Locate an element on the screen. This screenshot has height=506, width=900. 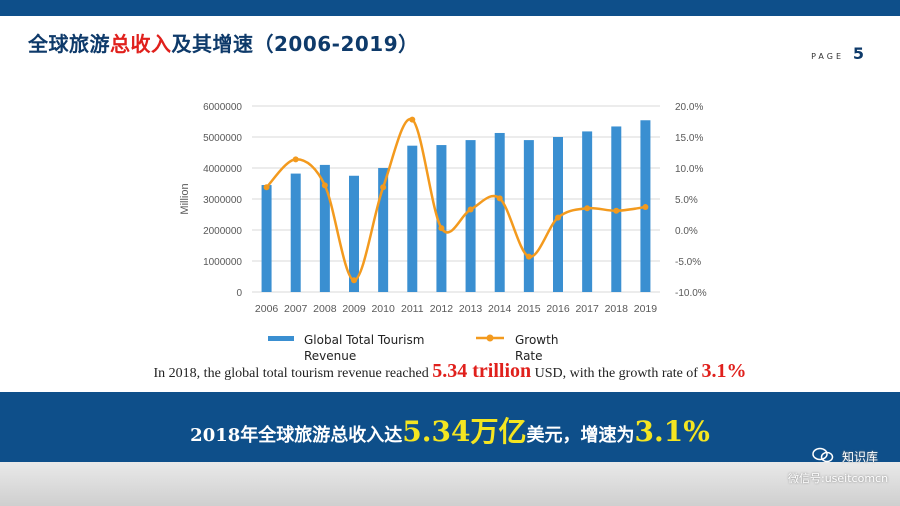
legend-line-marker is located at coordinates (490, 338).